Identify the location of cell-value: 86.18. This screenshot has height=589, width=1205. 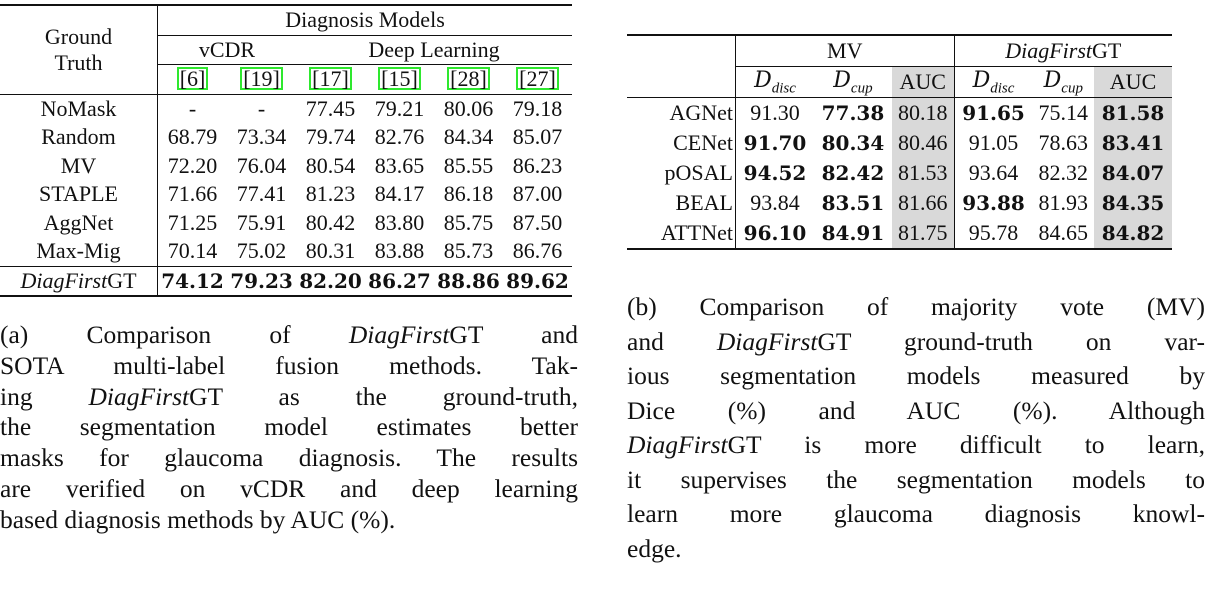
(468, 194).